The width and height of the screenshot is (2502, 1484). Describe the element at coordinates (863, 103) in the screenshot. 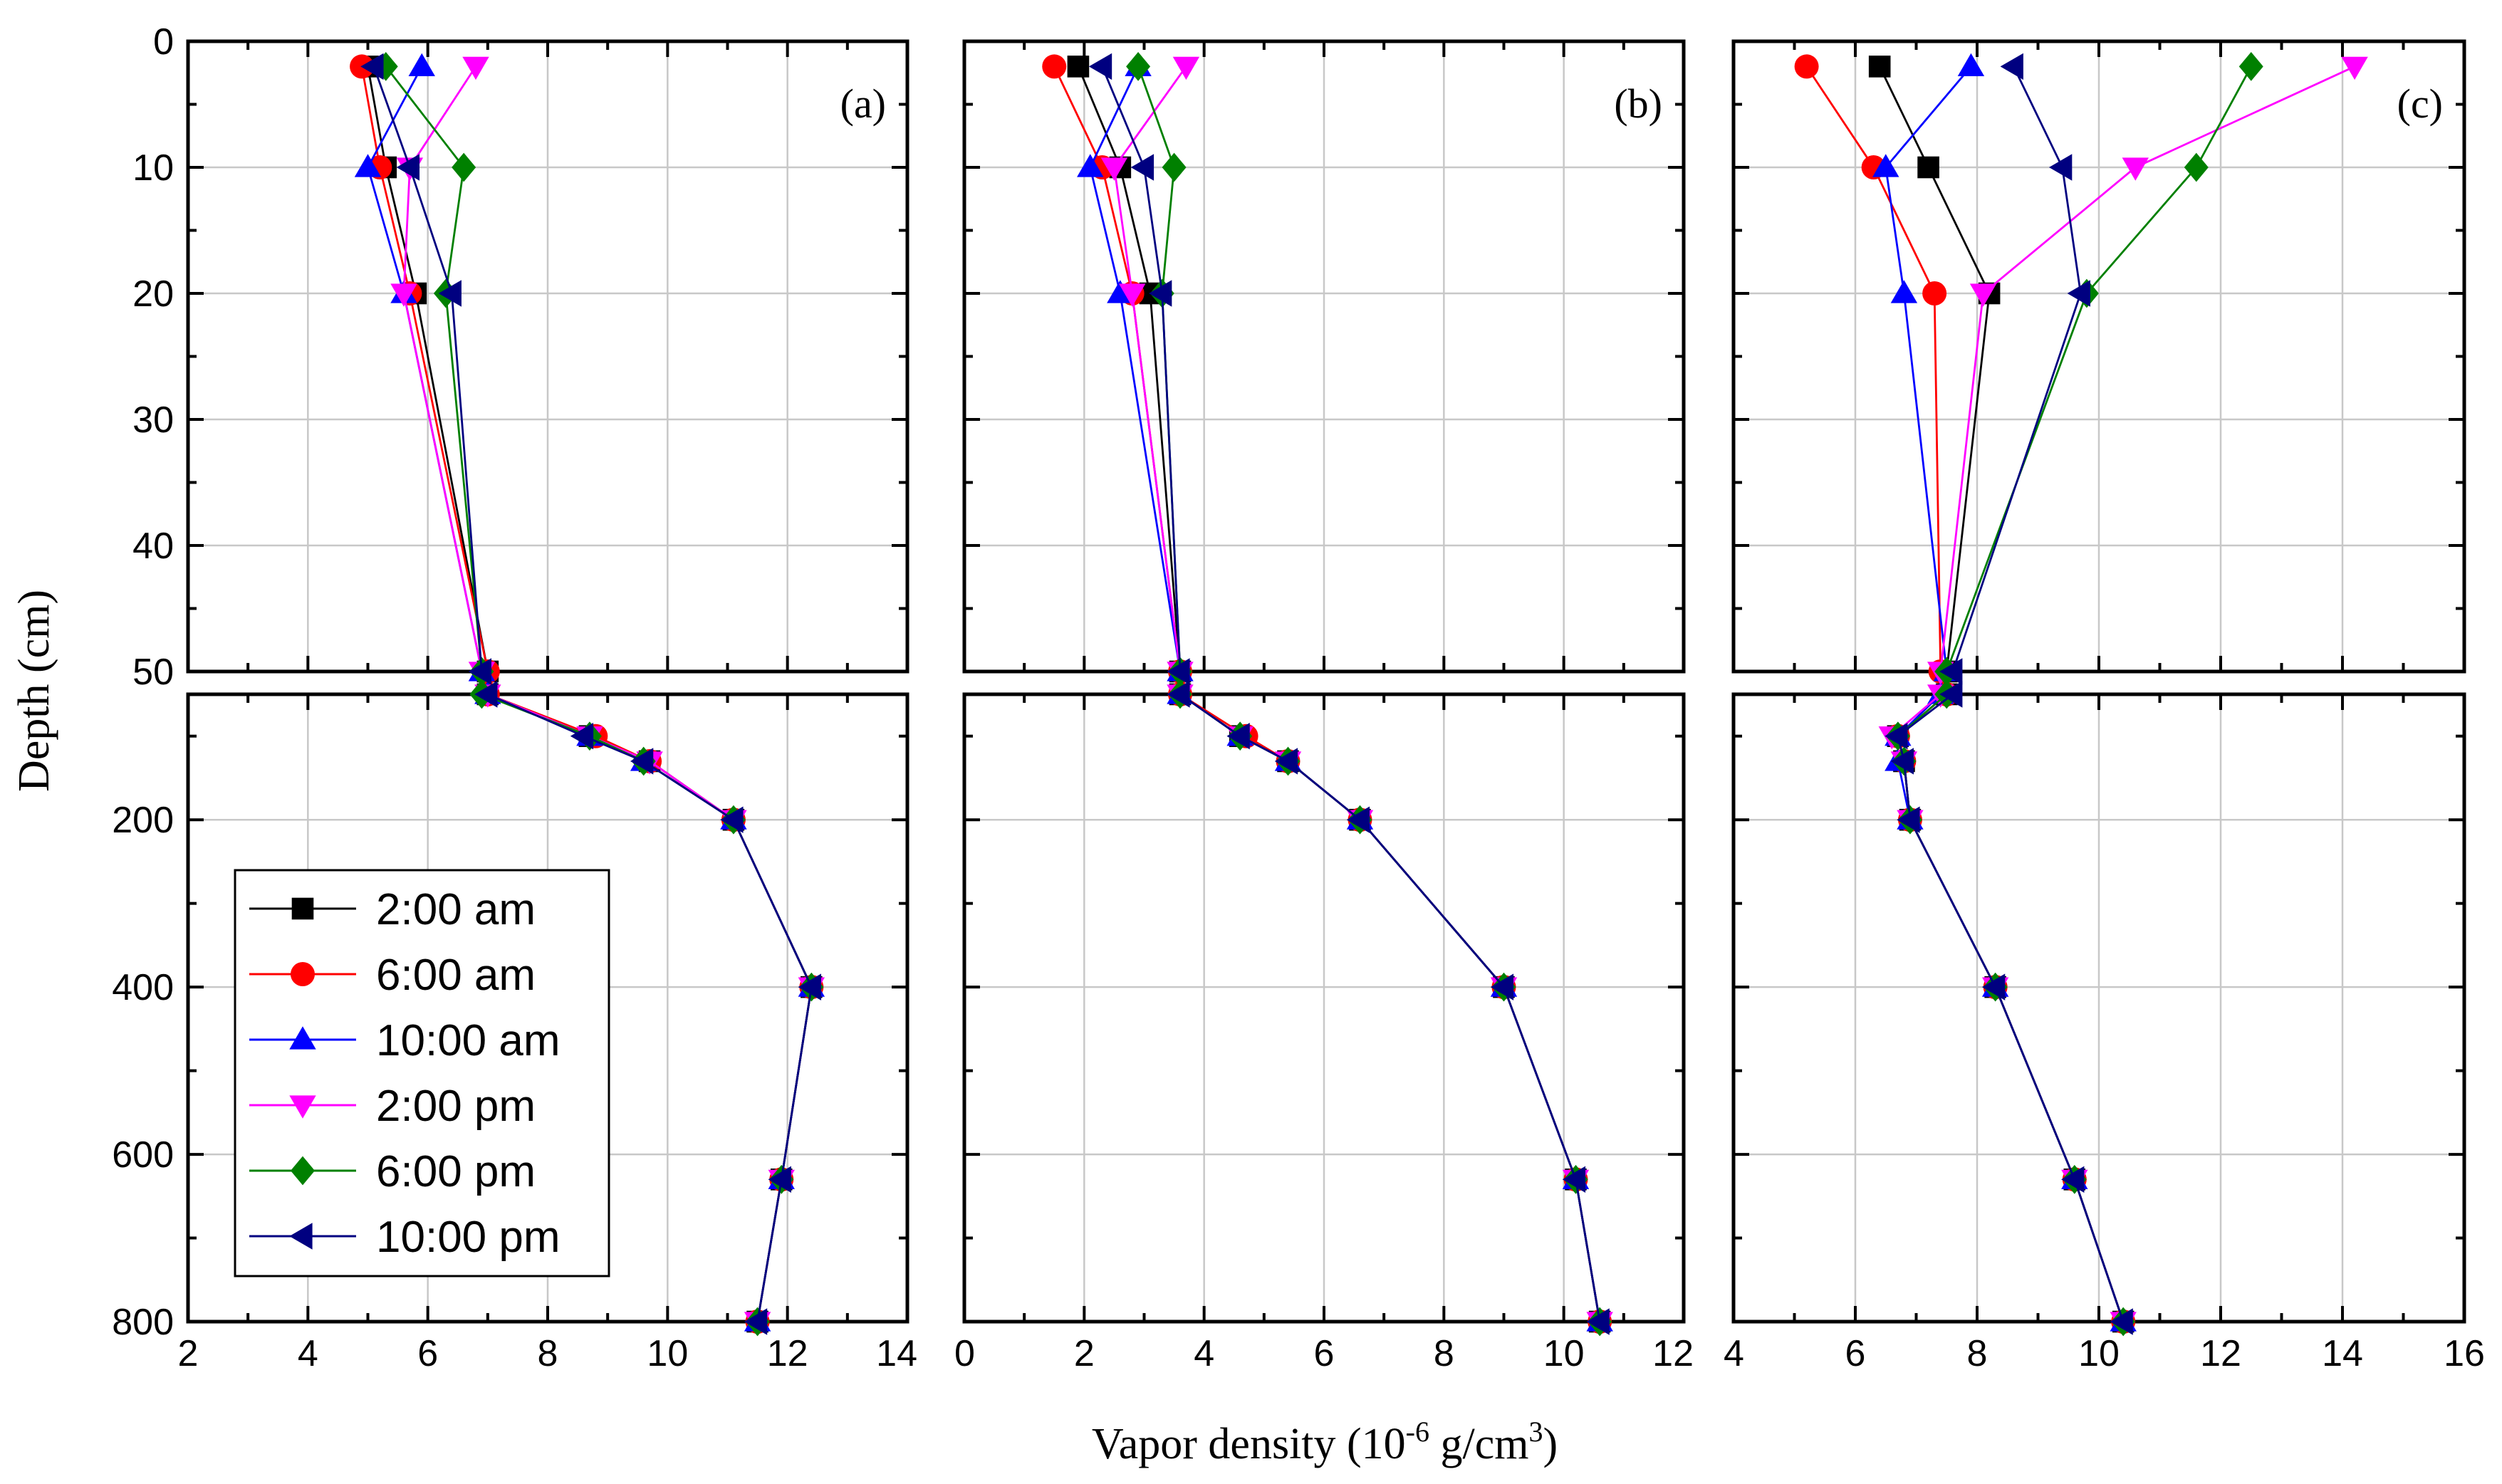

I see `panel-label: (a)` at that location.